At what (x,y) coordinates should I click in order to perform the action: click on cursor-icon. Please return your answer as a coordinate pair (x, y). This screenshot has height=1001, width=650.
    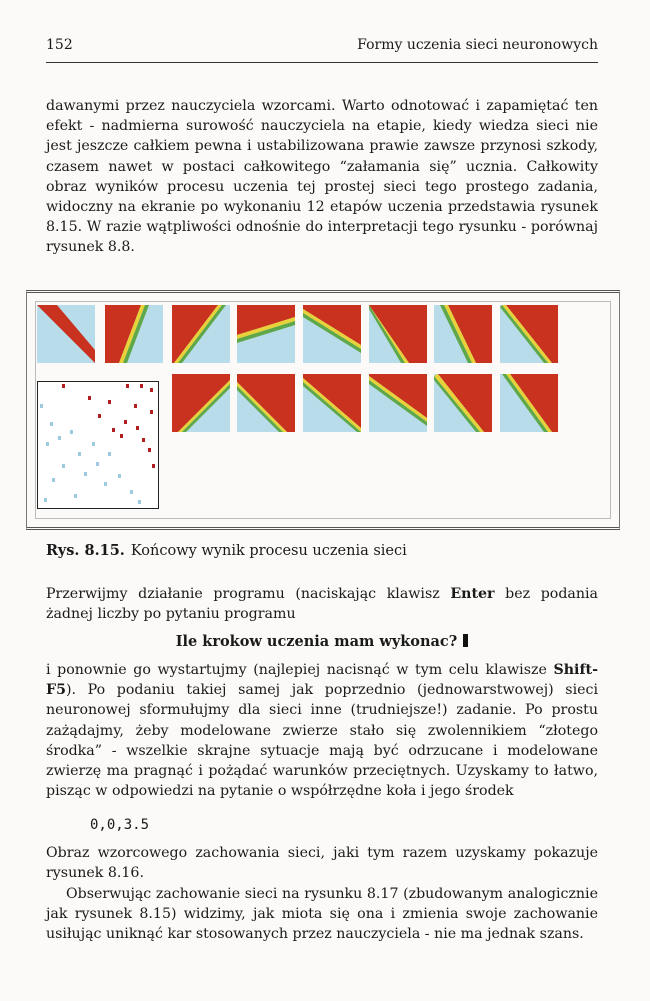
    Looking at the image, I should click on (466, 640).